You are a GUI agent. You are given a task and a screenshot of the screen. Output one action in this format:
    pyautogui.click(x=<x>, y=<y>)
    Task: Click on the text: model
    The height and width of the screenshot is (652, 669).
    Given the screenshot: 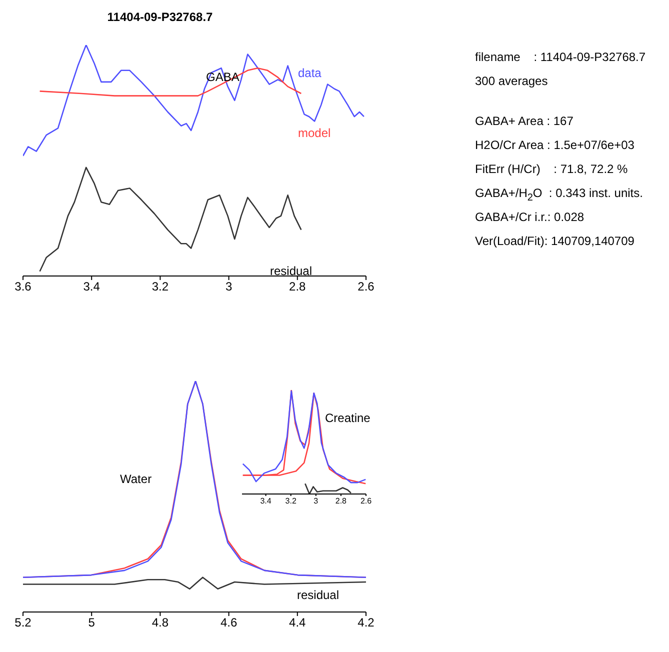 What is the action you would take?
    pyautogui.click(x=314, y=133)
    